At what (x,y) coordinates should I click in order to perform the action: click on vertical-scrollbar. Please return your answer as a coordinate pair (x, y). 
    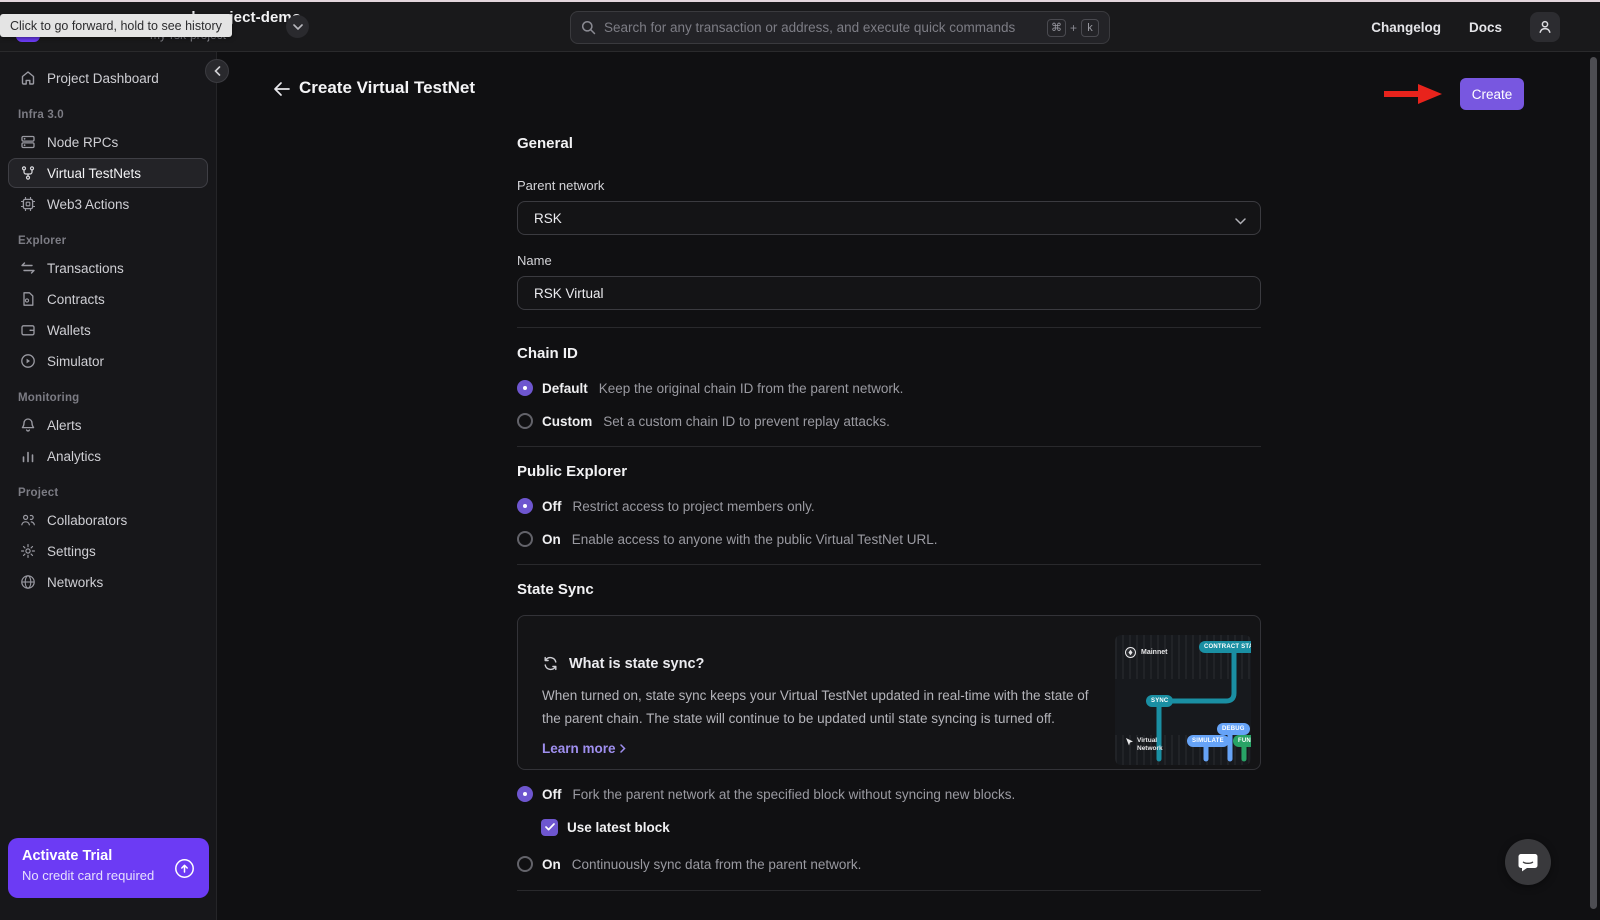
    Looking at the image, I should click on (1593, 483).